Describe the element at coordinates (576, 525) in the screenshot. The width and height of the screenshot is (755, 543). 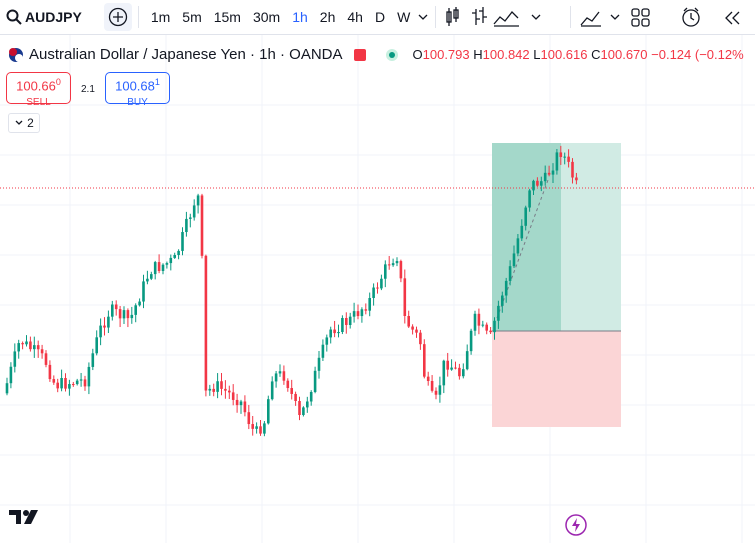
I see `flash-icon` at that location.